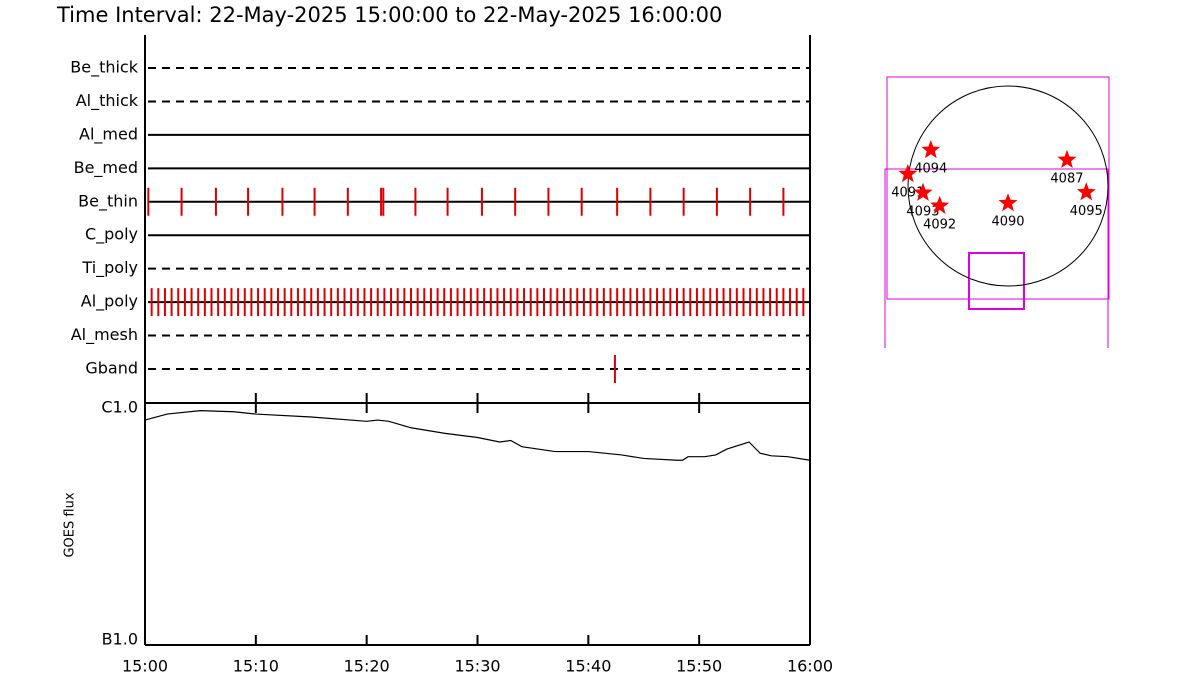 The height and width of the screenshot is (700, 1200). What do you see at coordinates (256, 666) in the screenshot?
I see `x-tick-label: 15:10` at bounding box center [256, 666].